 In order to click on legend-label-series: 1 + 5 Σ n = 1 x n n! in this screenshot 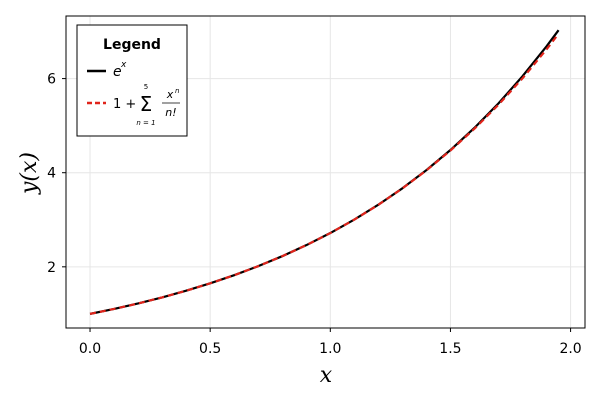, I will do `click(146, 105)`.